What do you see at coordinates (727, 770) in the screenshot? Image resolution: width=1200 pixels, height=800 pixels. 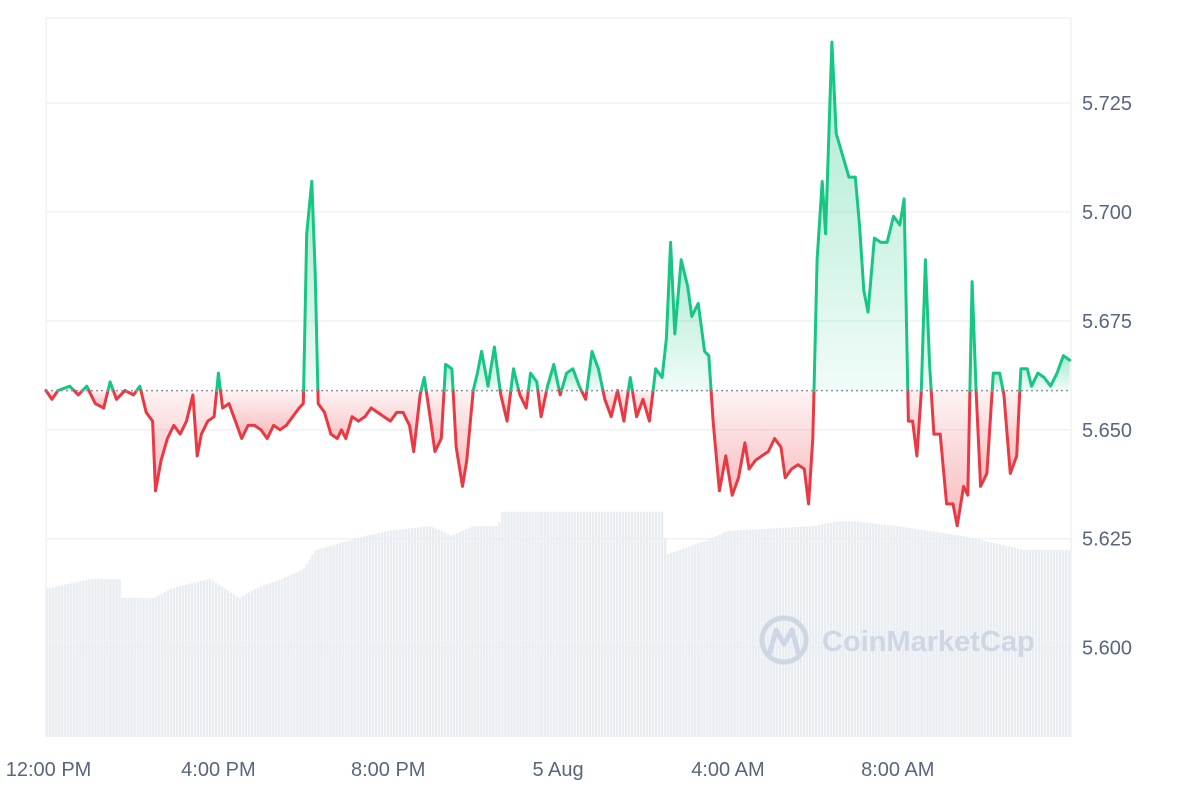 I see `x-tick-label: 4:00 AM` at bounding box center [727, 770].